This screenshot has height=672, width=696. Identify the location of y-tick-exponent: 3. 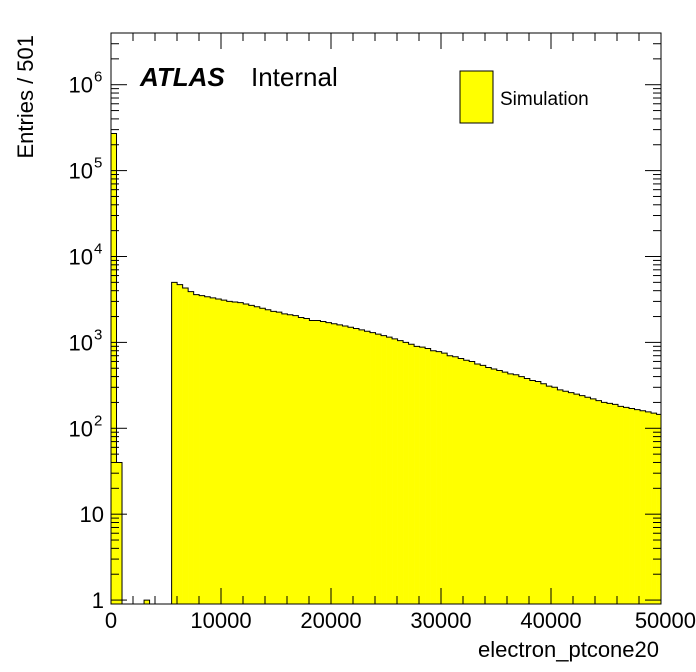
(98, 334).